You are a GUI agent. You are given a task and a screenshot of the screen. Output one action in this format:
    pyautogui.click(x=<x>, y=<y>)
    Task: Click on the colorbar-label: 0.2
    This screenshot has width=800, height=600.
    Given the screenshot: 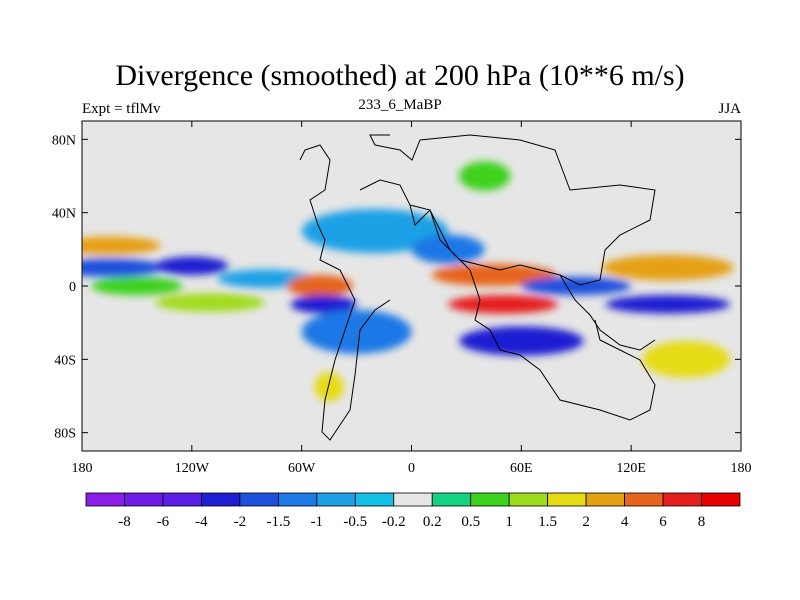 What is the action you would take?
    pyautogui.click(x=432, y=522)
    